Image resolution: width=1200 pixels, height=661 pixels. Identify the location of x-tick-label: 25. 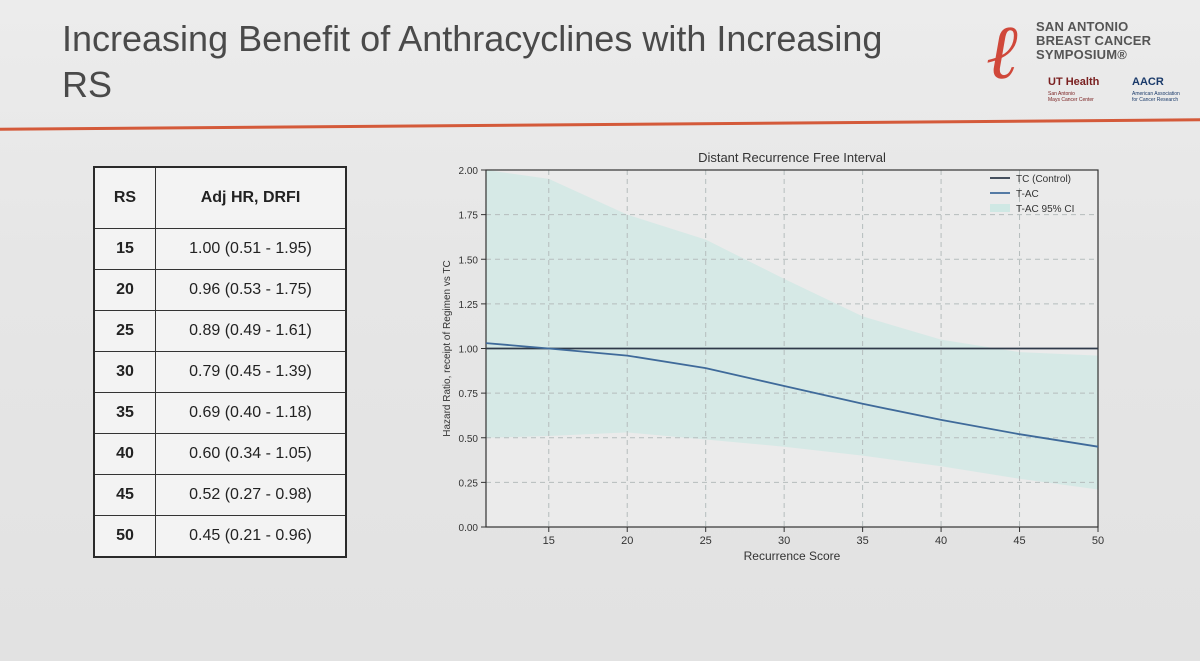
(706, 541).